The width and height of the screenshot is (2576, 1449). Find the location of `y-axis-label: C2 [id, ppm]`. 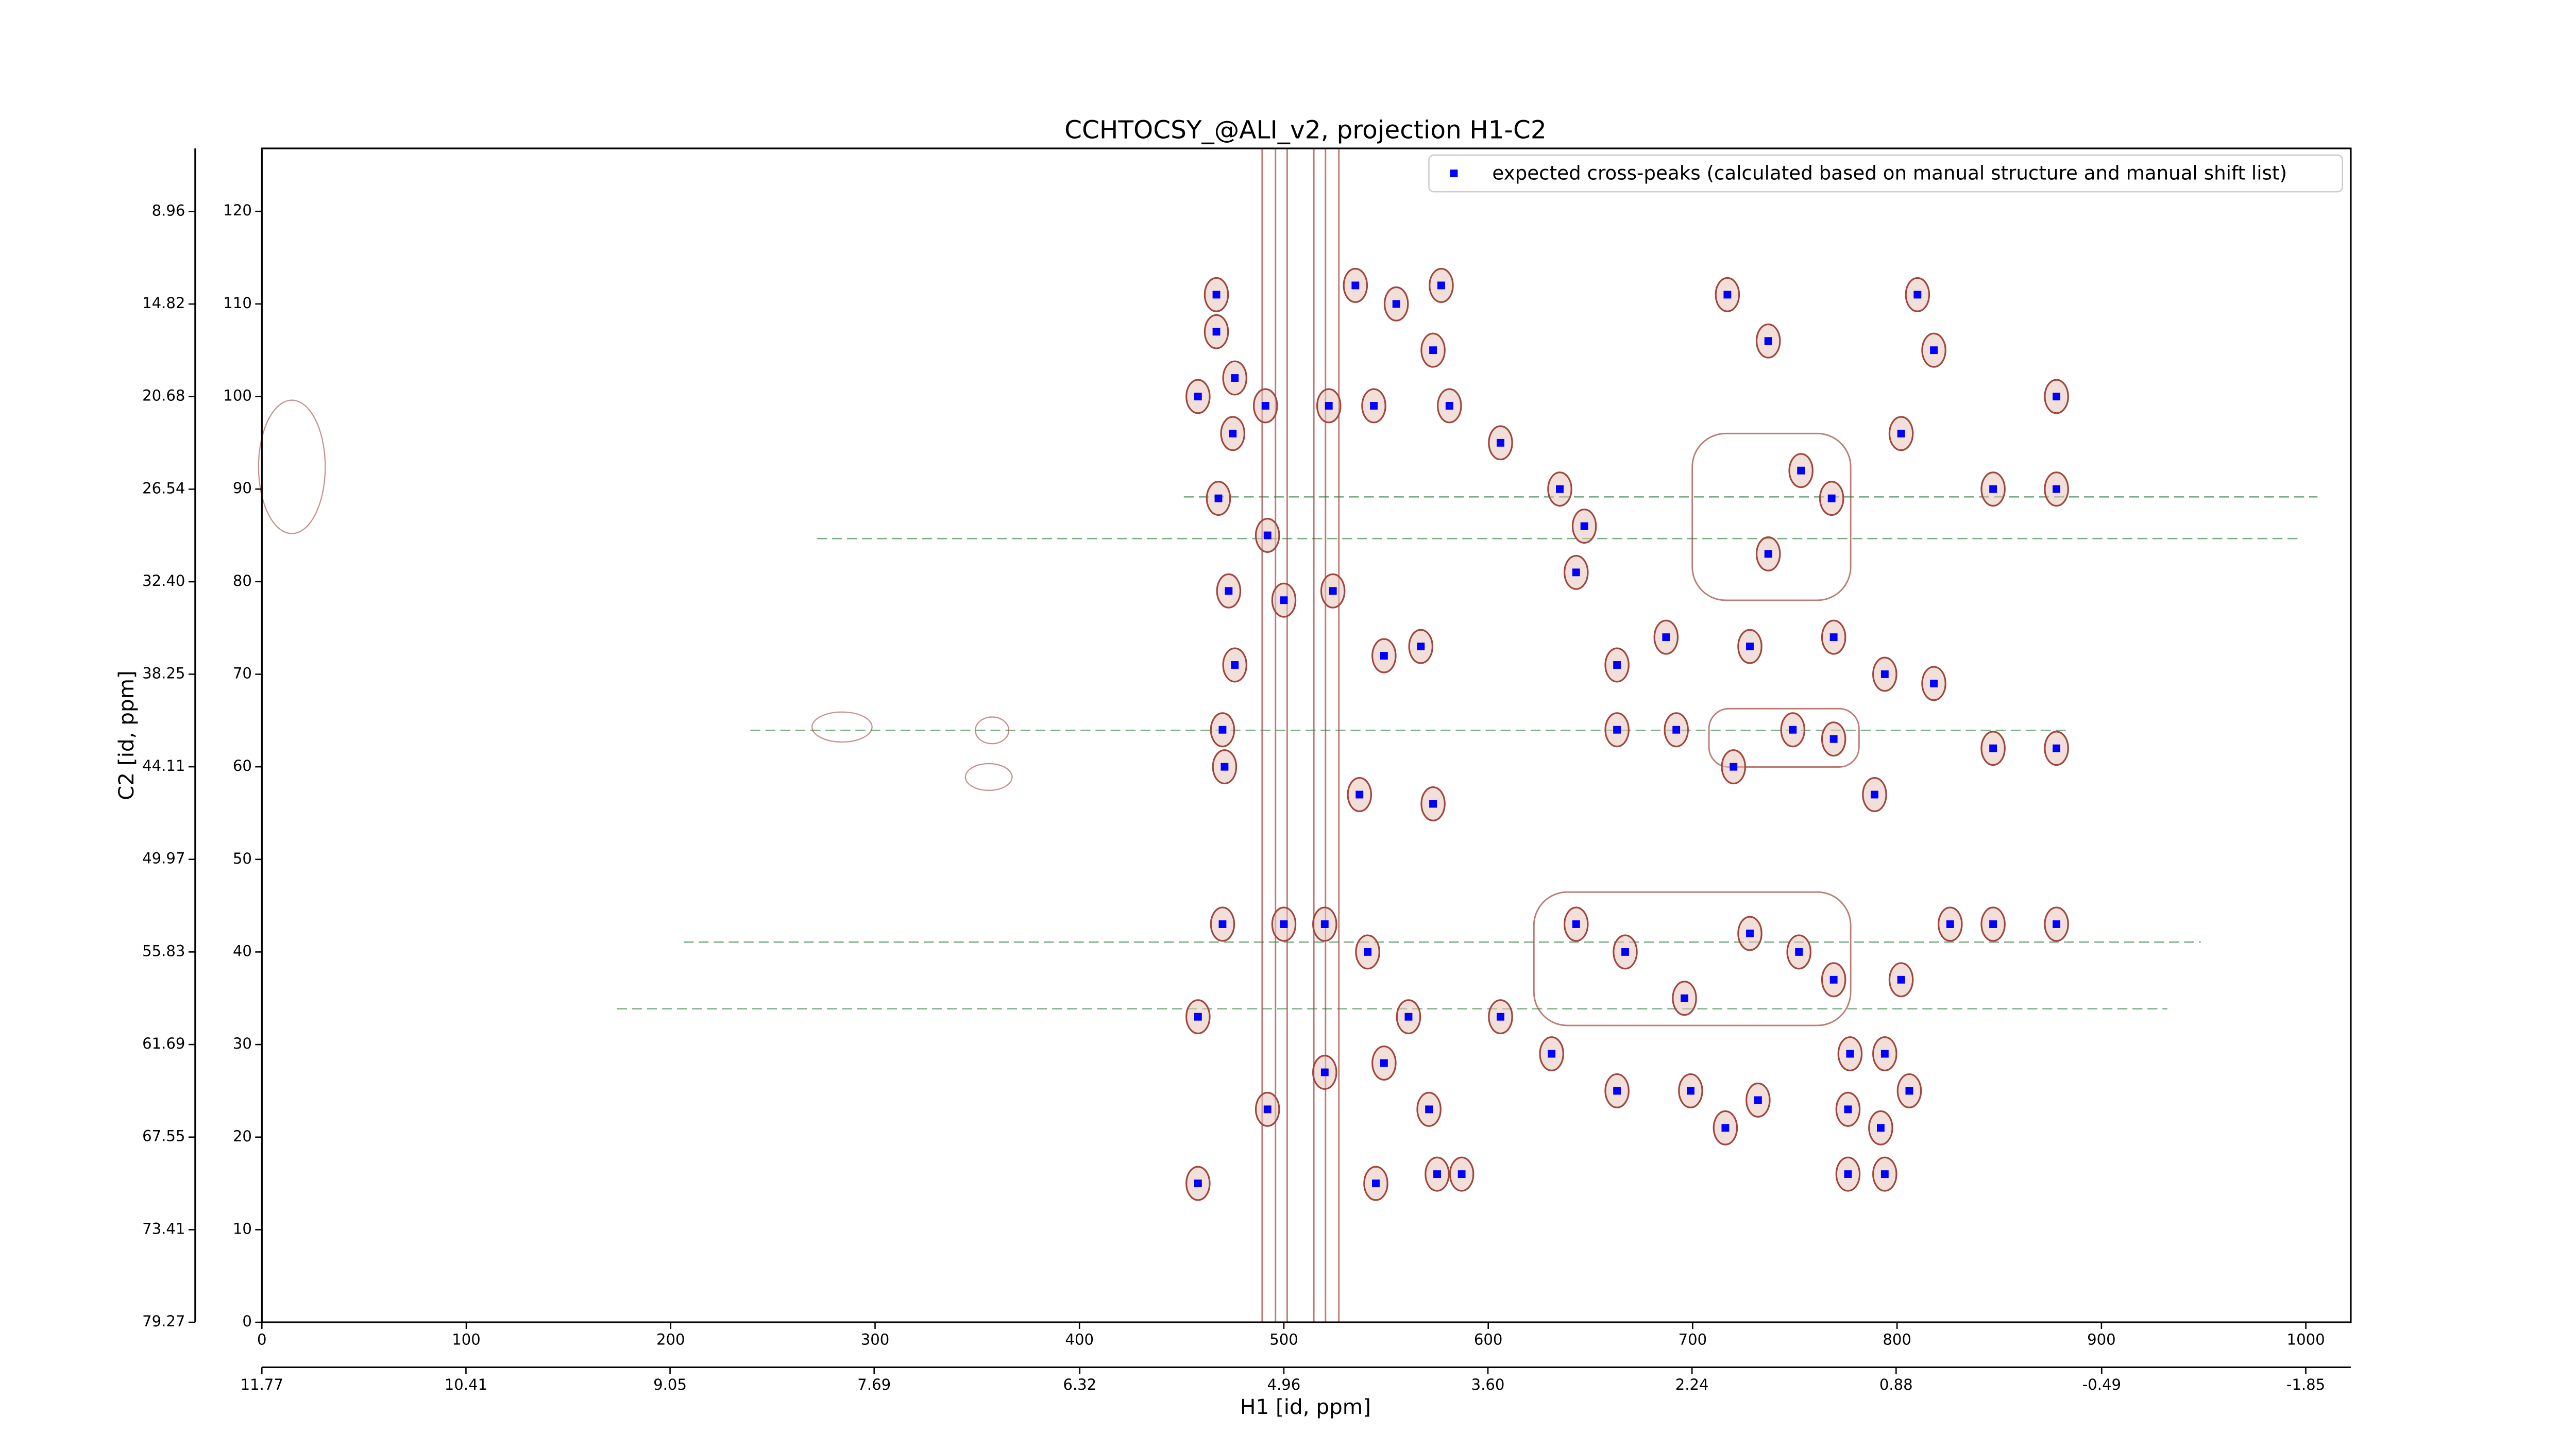

y-axis-label: C2 [id, ppm] is located at coordinates (127, 735).